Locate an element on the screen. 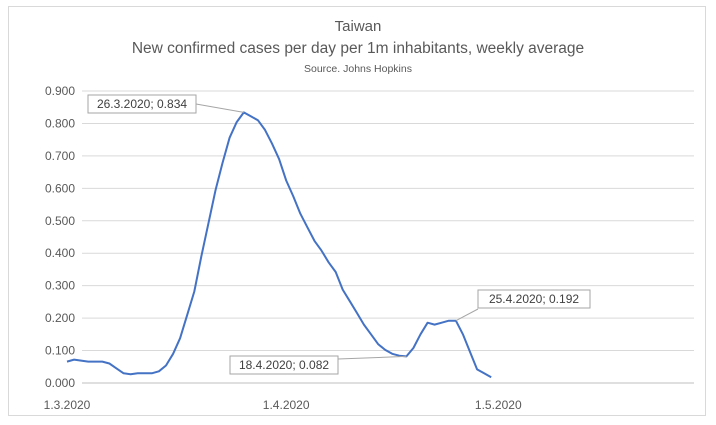 This screenshot has height=425, width=716. y-tick-label: 0.500 is located at coordinates (60, 221).